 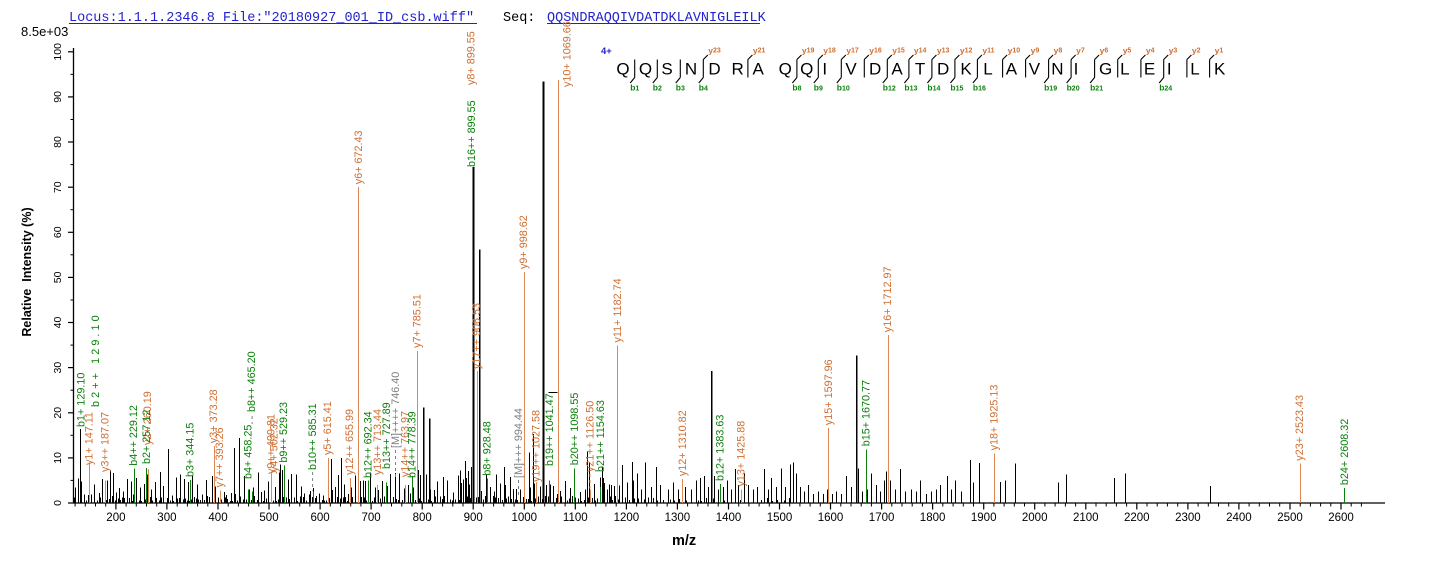 What do you see at coordinates (988, 51) in the screenshot?
I see `svg-text: y11` at bounding box center [988, 51].